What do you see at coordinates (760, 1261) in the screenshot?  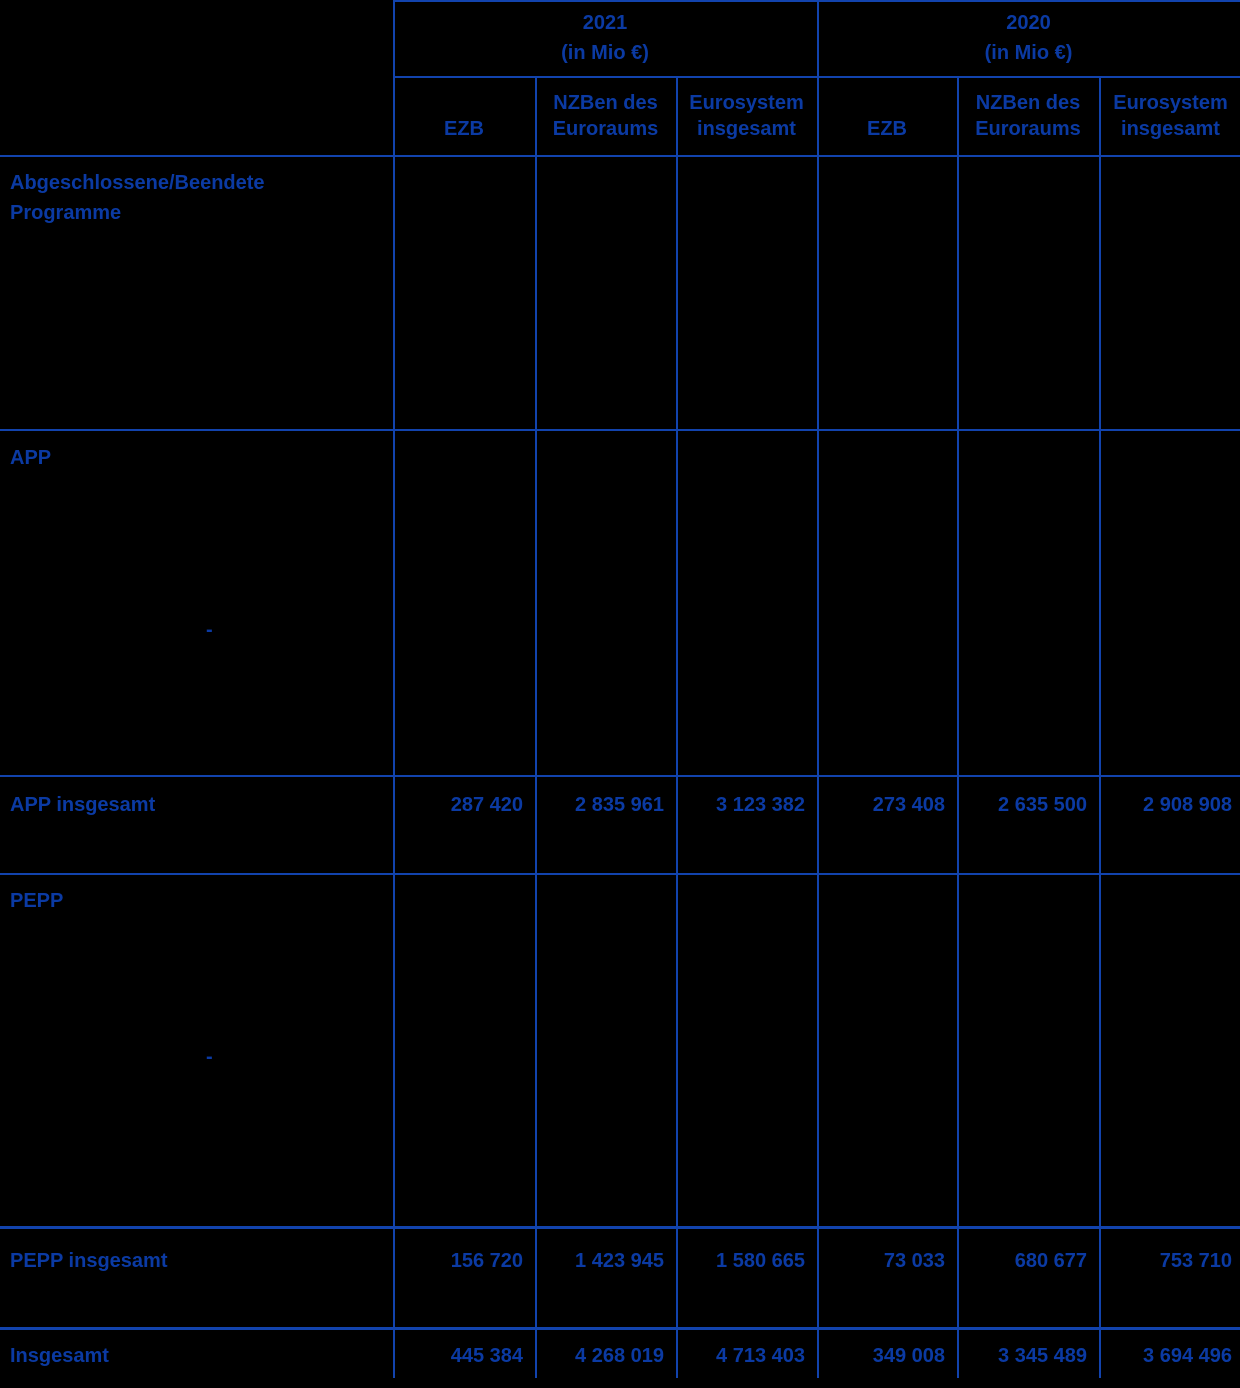 I see `pepp-insgesamt-eurosystem-2021: 1 580 665` at bounding box center [760, 1261].